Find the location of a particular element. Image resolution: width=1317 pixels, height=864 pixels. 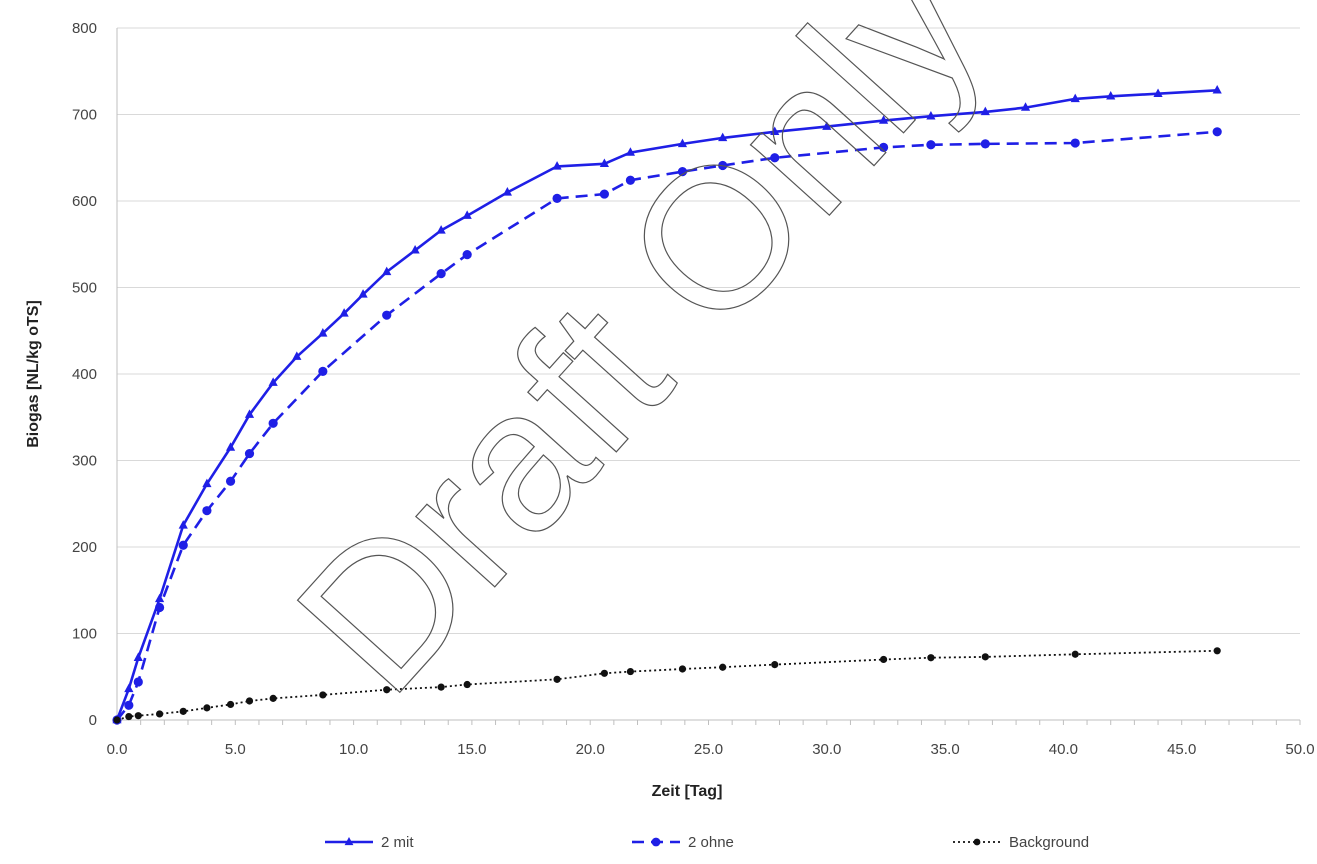

series-background is located at coordinates (667, 685).